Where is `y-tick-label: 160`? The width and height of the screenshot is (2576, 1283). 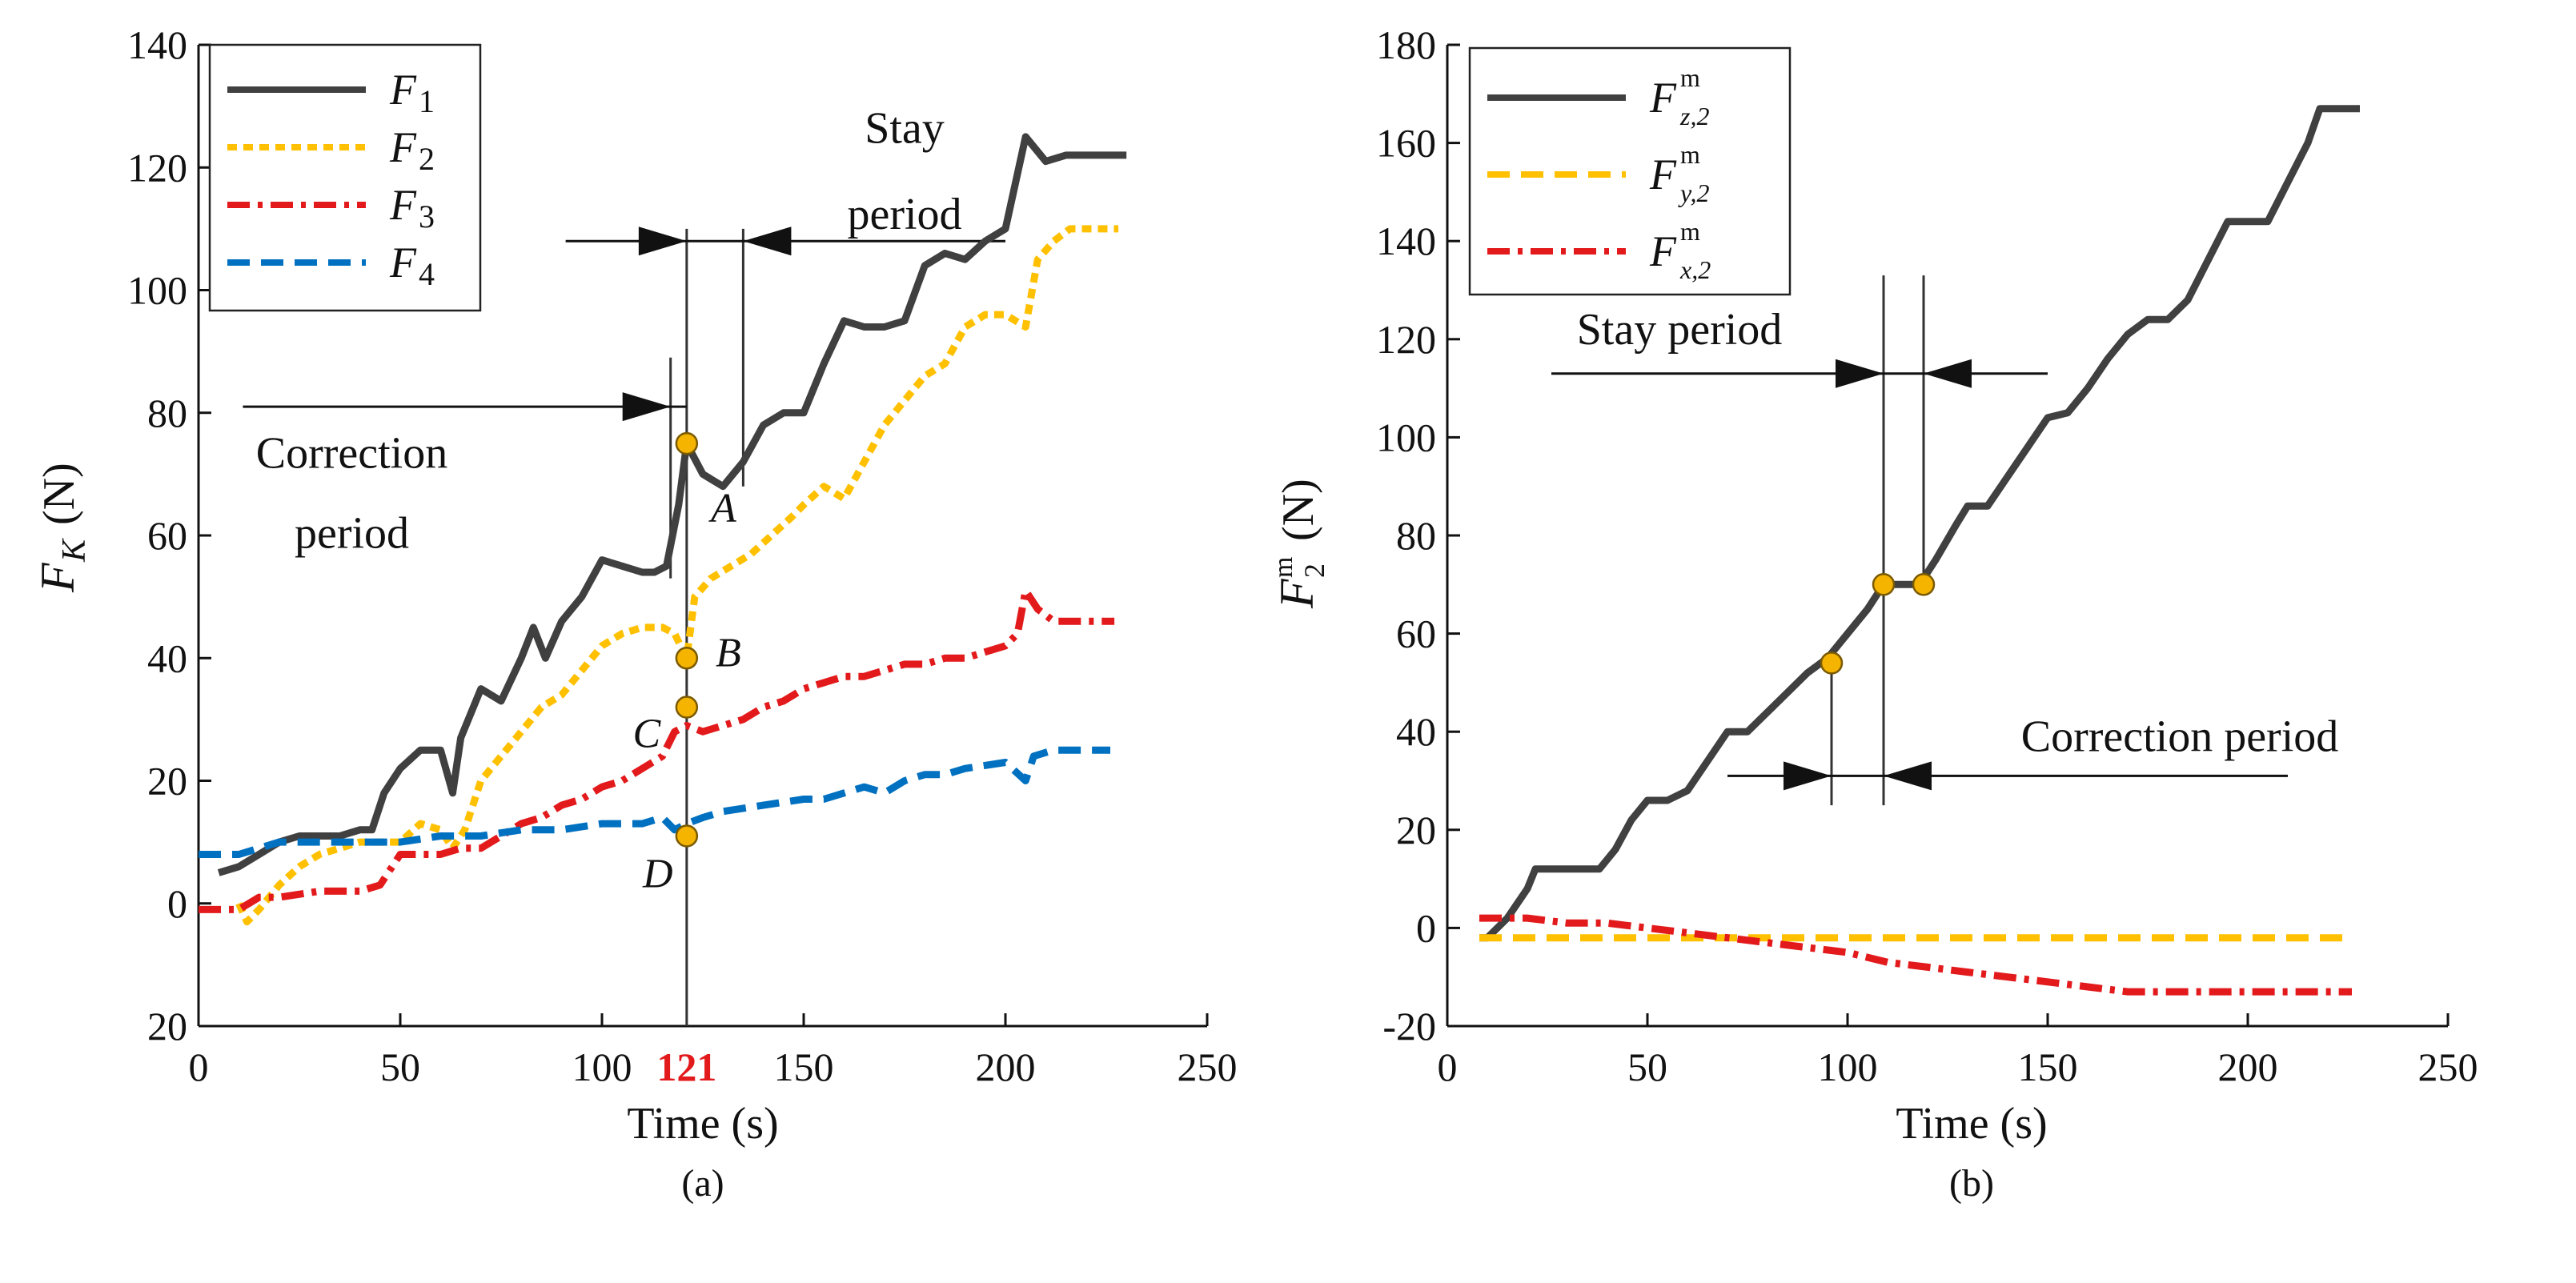
y-tick-label: 160 is located at coordinates (1406, 144).